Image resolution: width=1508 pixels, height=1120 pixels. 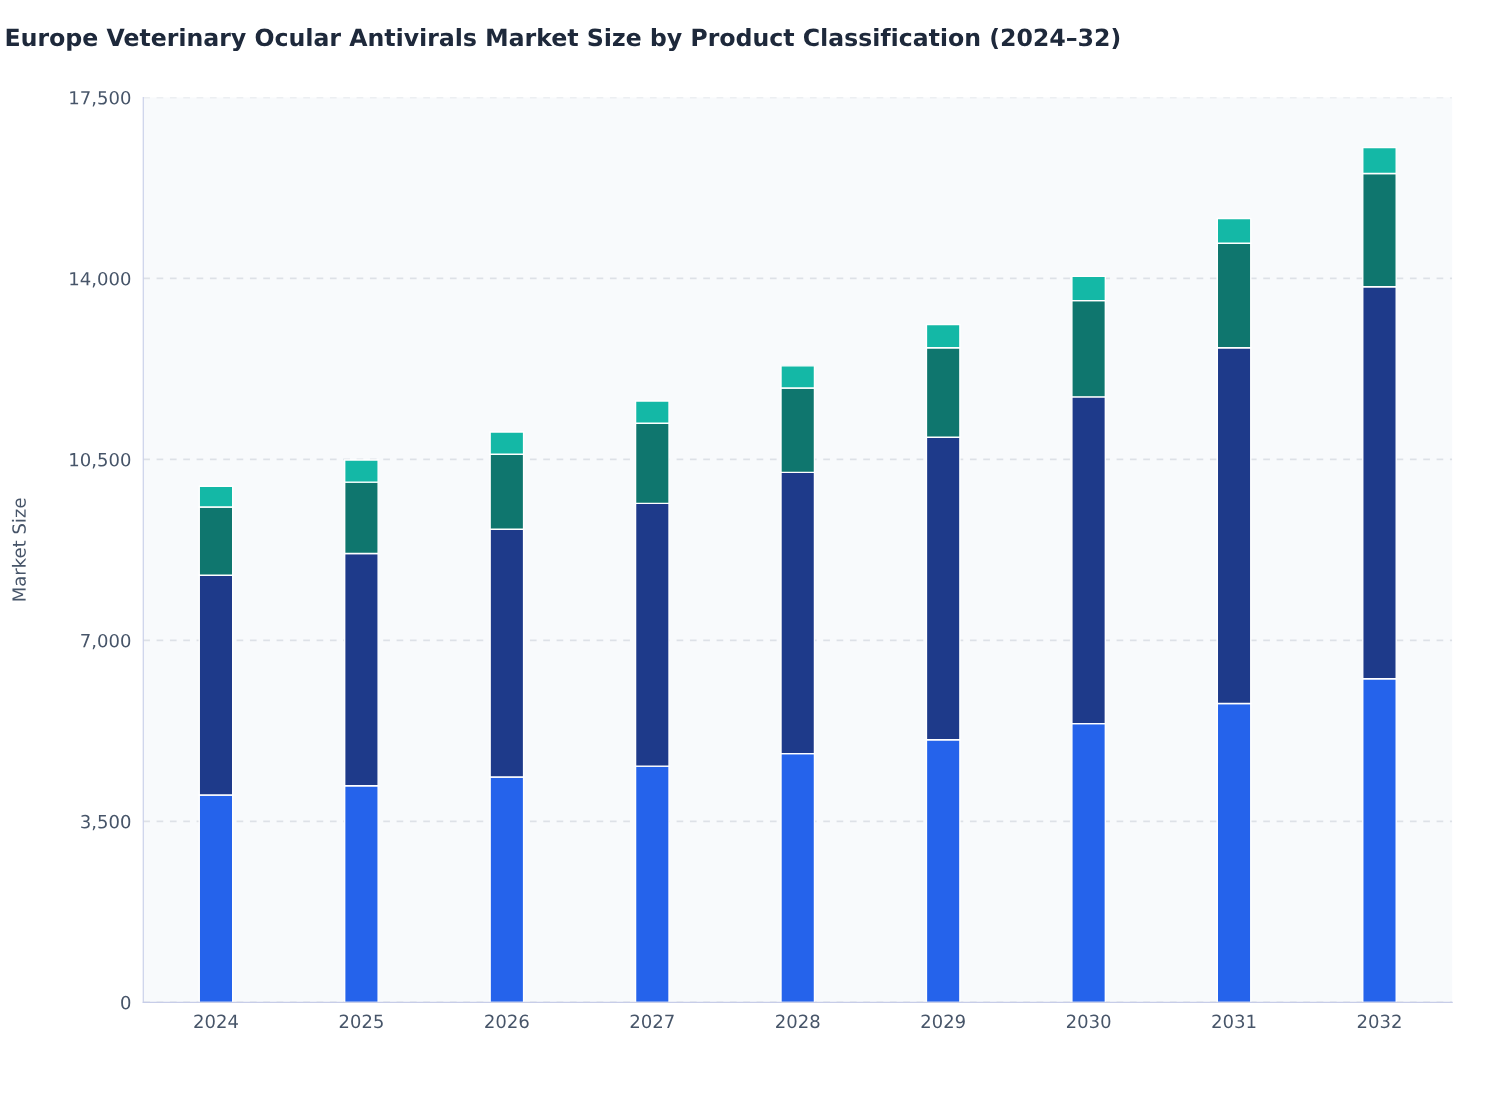 What do you see at coordinates (106, 641) in the screenshot?
I see `y-tick-label: 7,000` at bounding box center [106, 641].